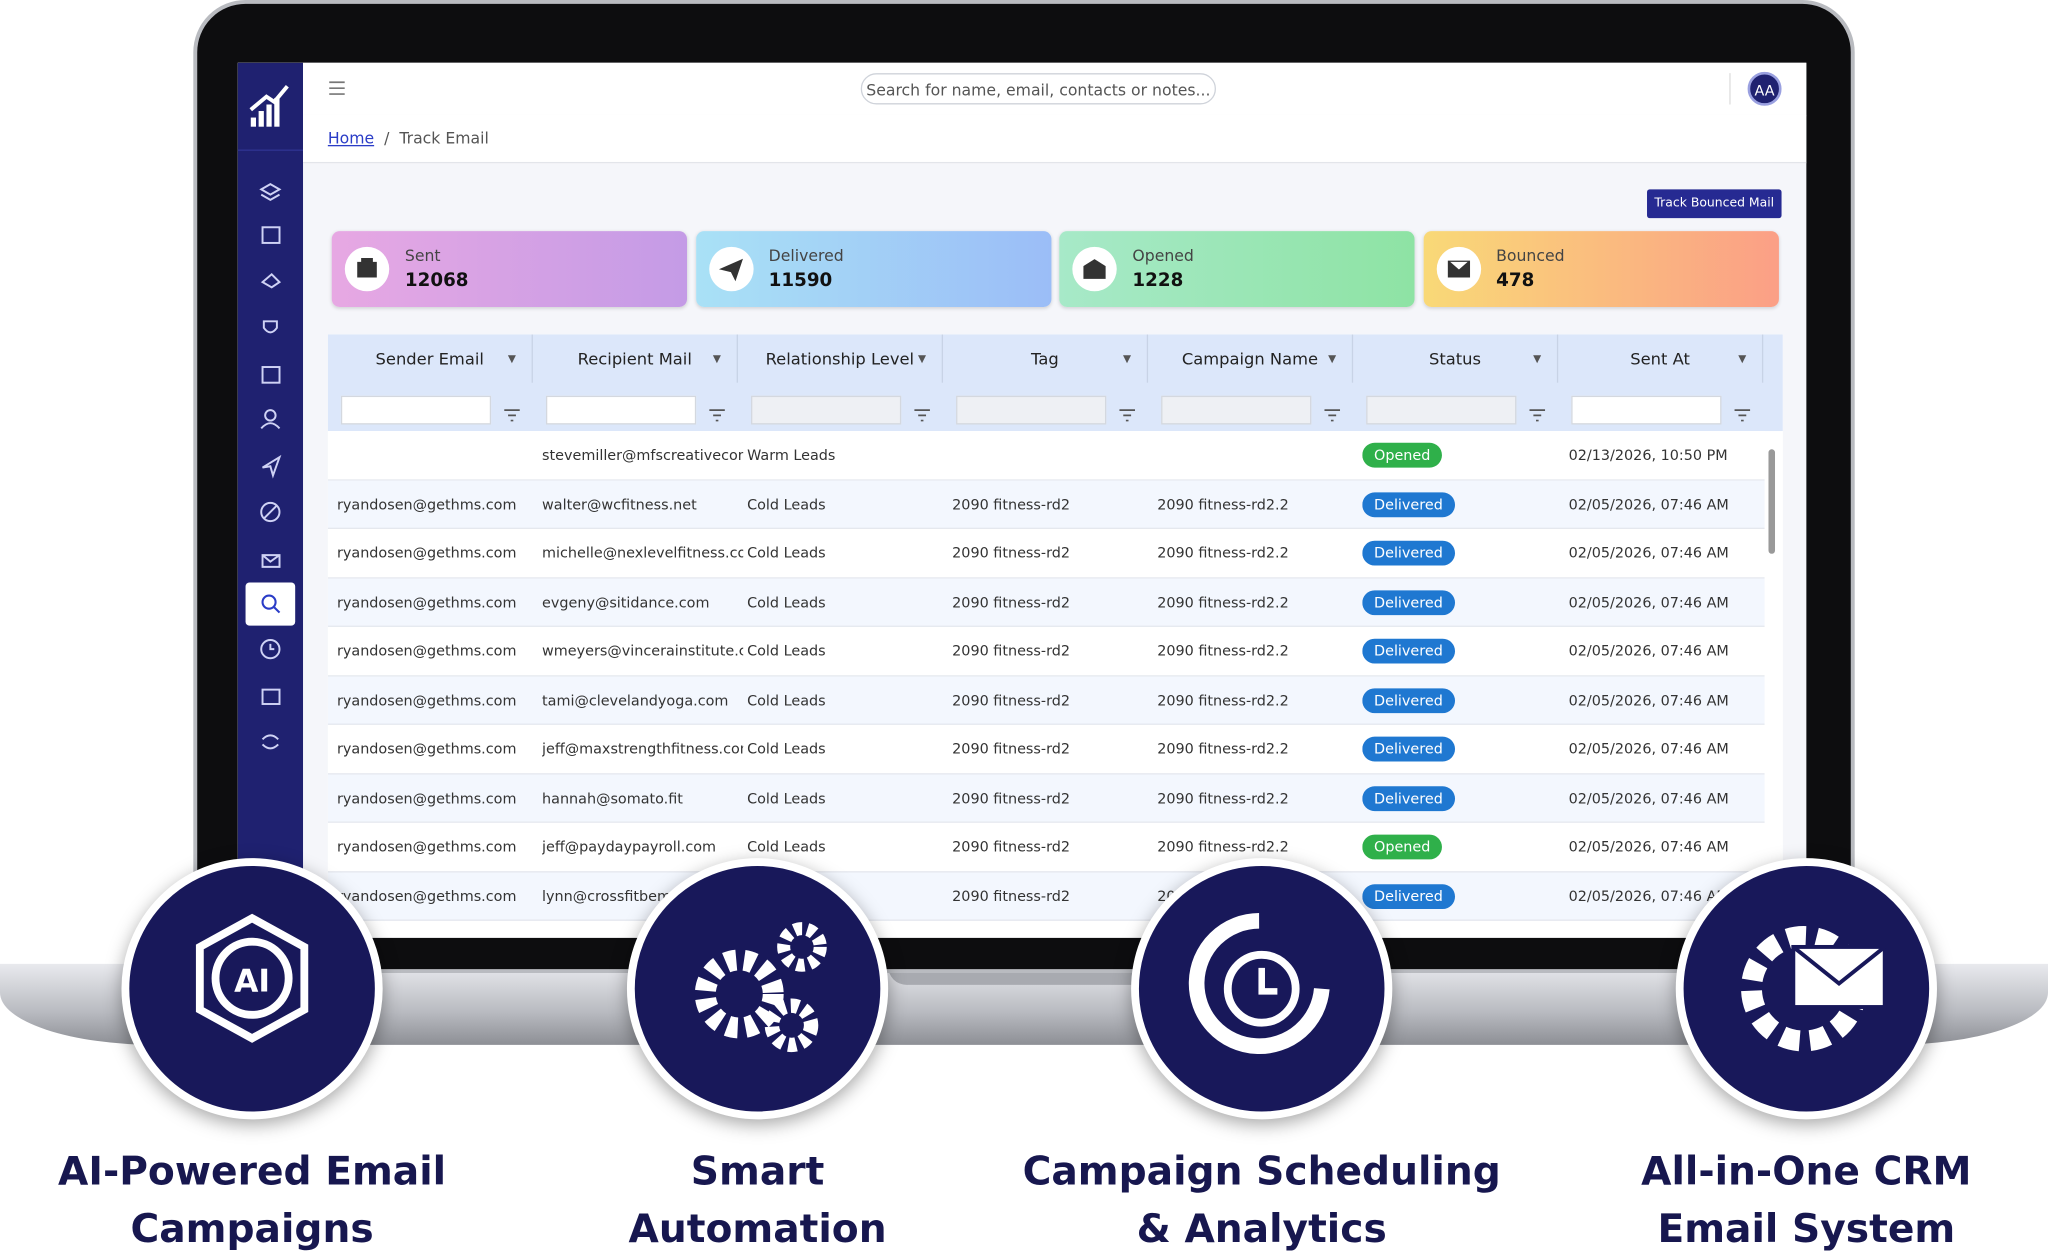  What do you see at coordinates (1462, 847) in the screenshot?
I see `table-cell: Opened` at bounding box center [1462, 847].